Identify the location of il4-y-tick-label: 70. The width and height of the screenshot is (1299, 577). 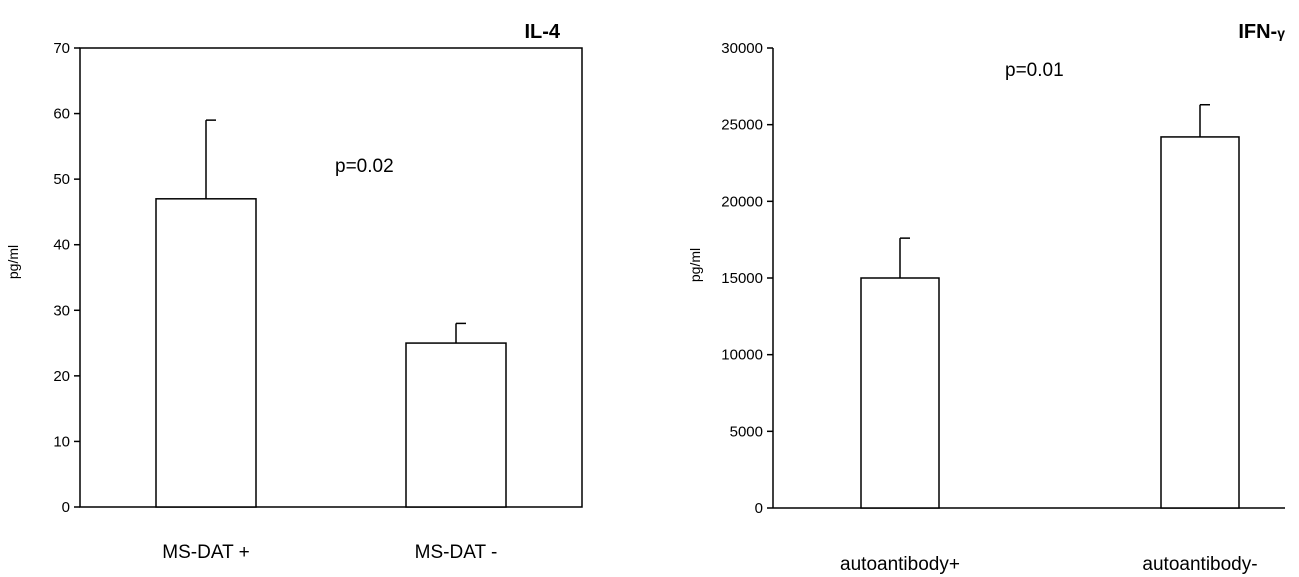
(61, 48).